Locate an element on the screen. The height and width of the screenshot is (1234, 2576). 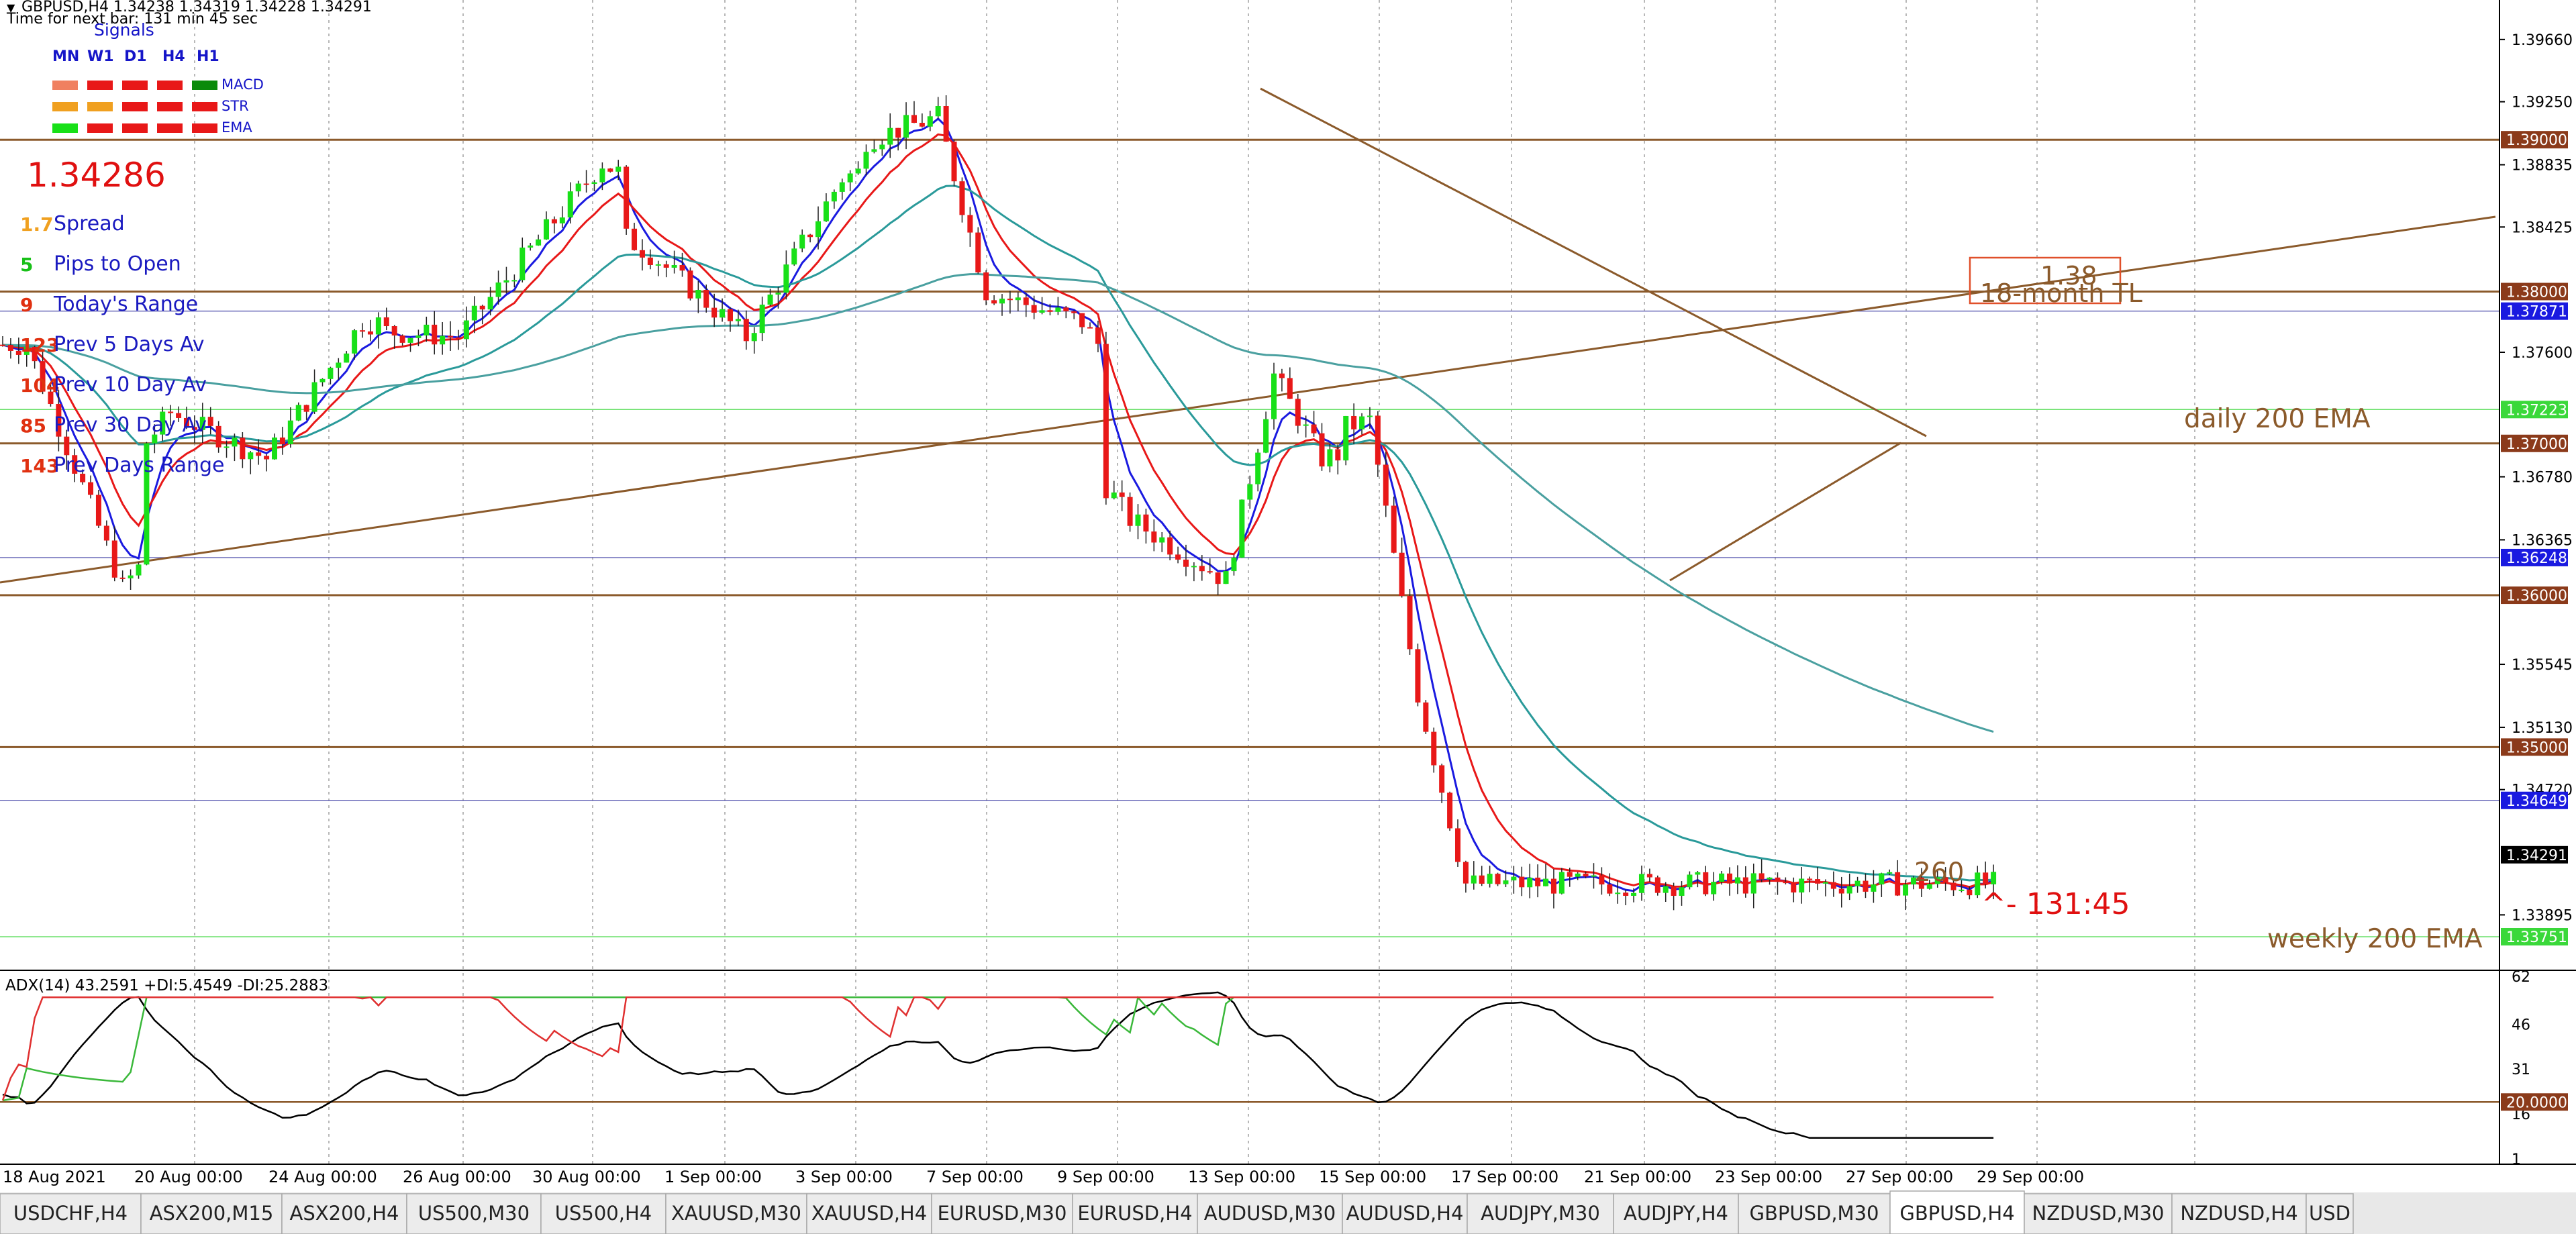
stat-value: 9 is located at coordinates (27, 305).